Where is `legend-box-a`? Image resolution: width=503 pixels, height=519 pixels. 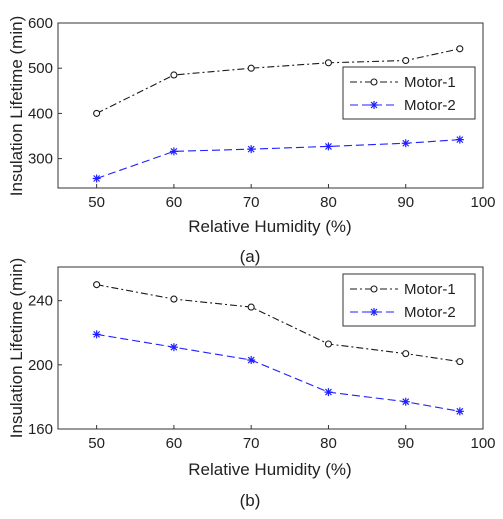 legend-box-a is located at coordinates (409, 93).